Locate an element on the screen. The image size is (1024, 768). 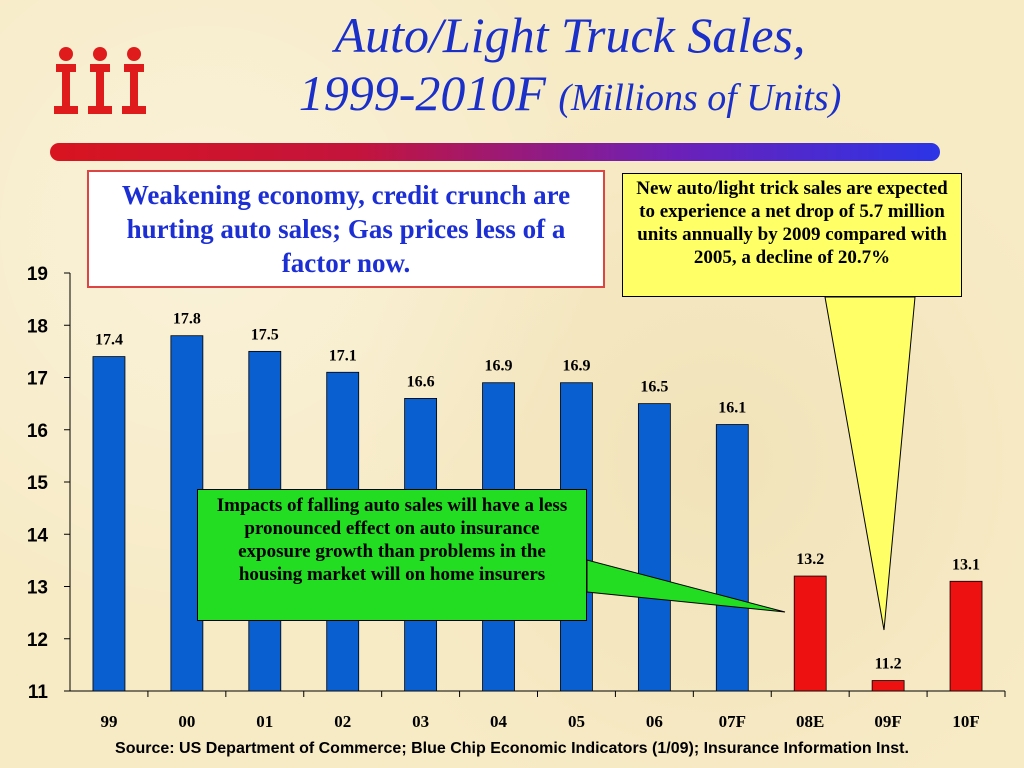
y-tick-label: 16 is located at coordinates (37, 431).